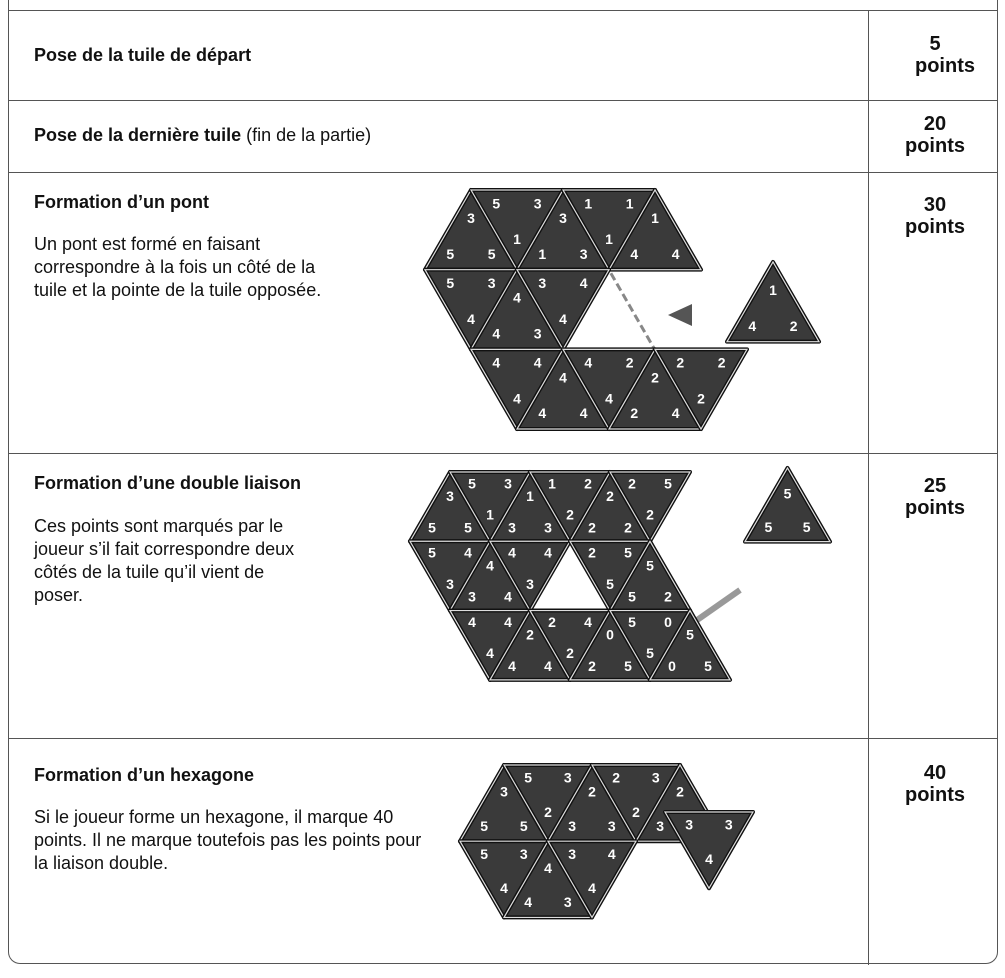 Image resolution: width=1005 pixels, height=978 pixels. I want to click on row-title: Formation d’une double liaison, so click(168, 483).